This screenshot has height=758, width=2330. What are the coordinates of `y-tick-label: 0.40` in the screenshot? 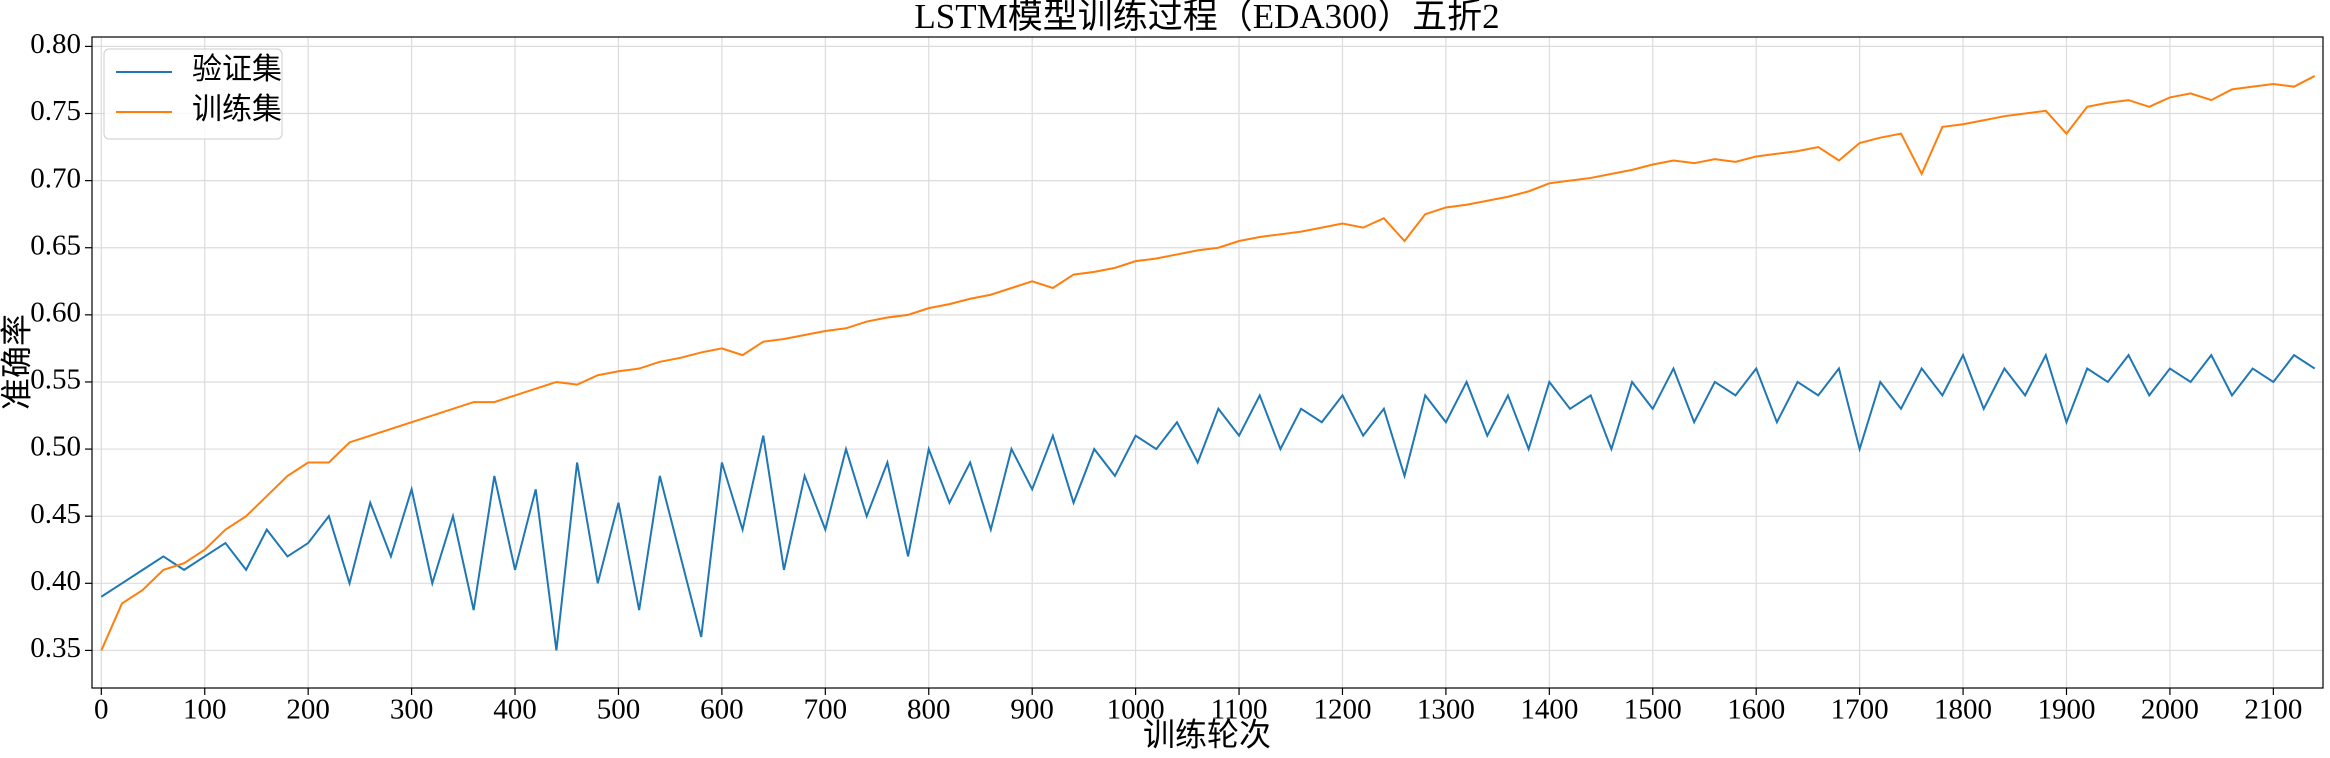 It's located at (55, 581).